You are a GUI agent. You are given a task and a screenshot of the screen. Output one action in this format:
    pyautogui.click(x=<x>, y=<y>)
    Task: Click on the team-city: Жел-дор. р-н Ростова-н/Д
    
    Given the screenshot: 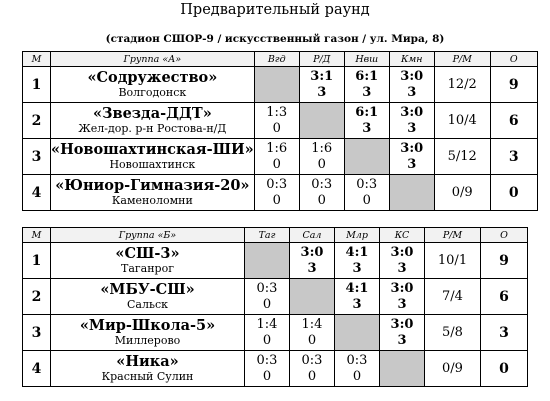 What is the action you would take?
    pyautogui.click(x=152, y=128)
    